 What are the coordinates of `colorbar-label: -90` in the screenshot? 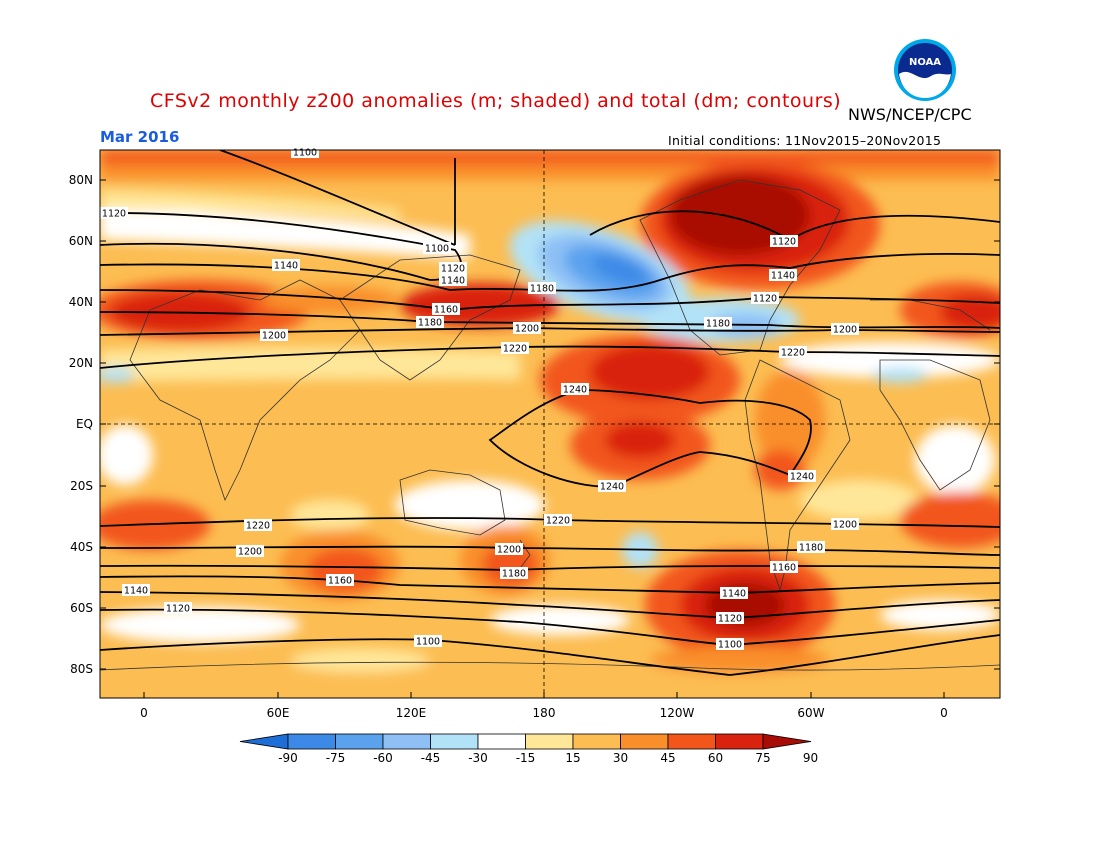 It's located at (288, 758).